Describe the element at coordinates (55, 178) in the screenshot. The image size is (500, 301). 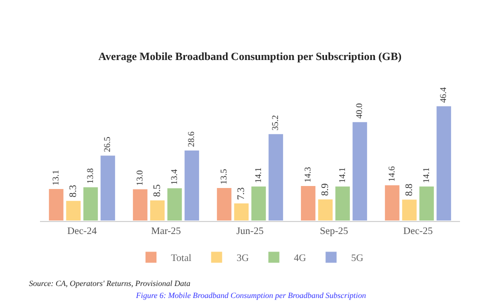
I see `data-label: 13.1` at that location.